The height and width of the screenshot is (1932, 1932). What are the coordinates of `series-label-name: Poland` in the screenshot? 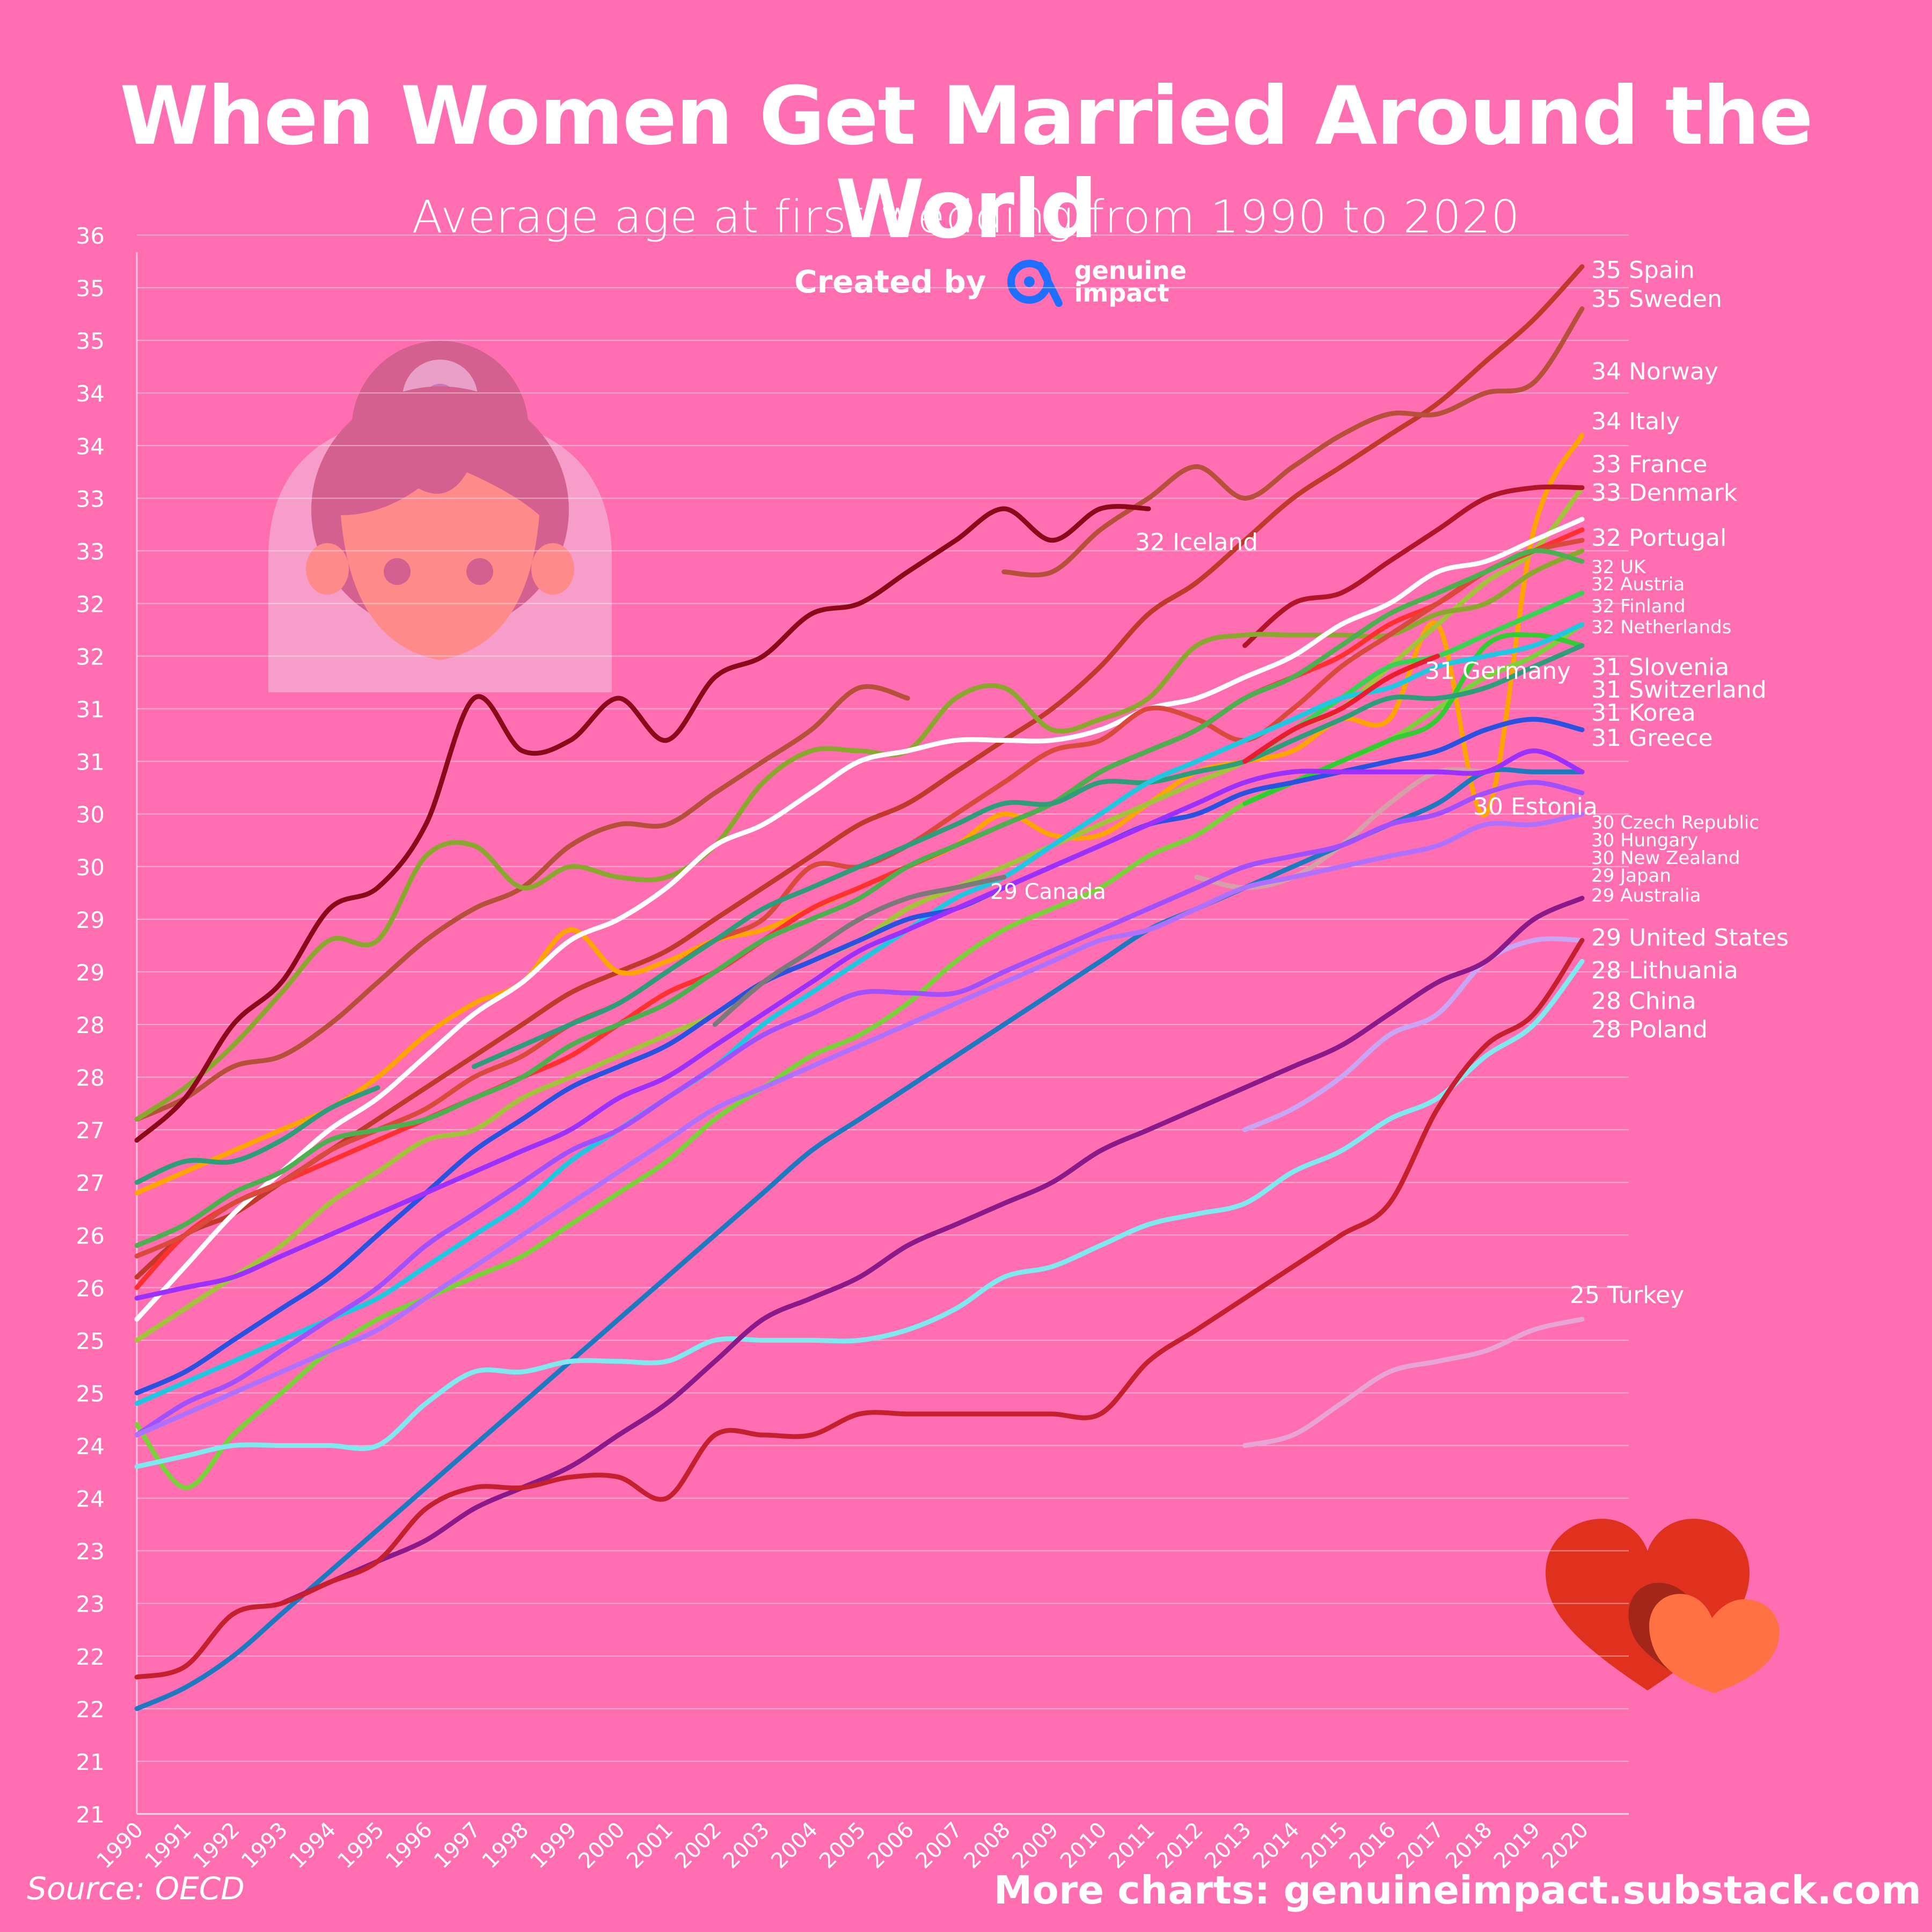 It's located at (1668, 1029).